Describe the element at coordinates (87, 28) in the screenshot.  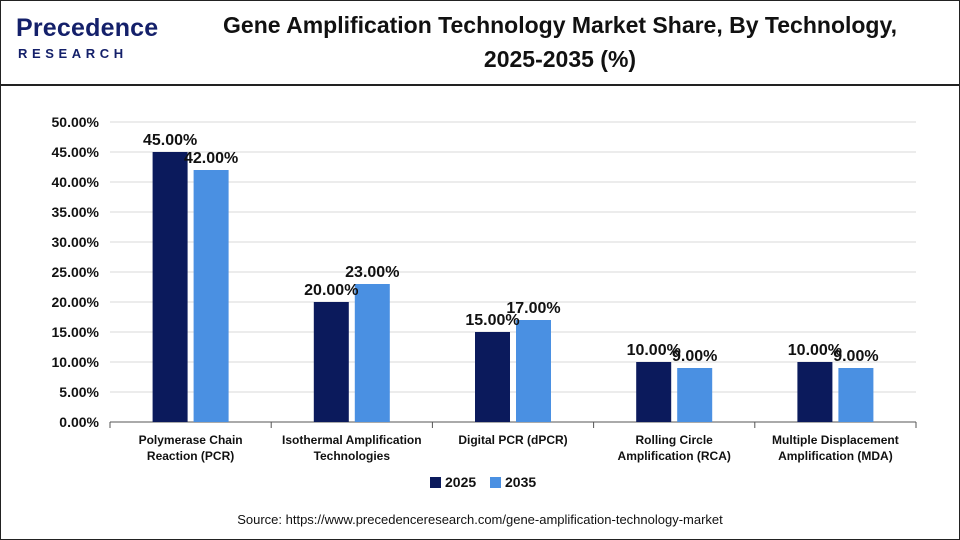
I see `logo-main-text: Precedence` at that location.